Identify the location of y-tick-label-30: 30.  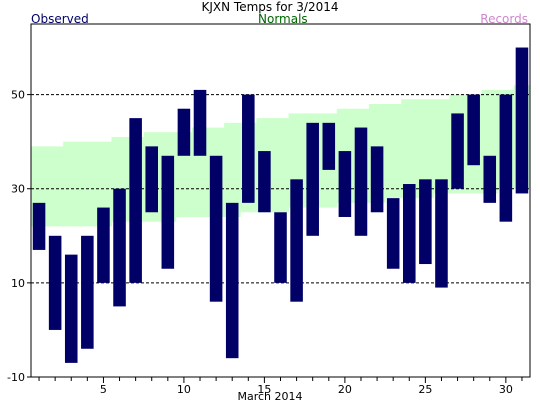
(18, 189).